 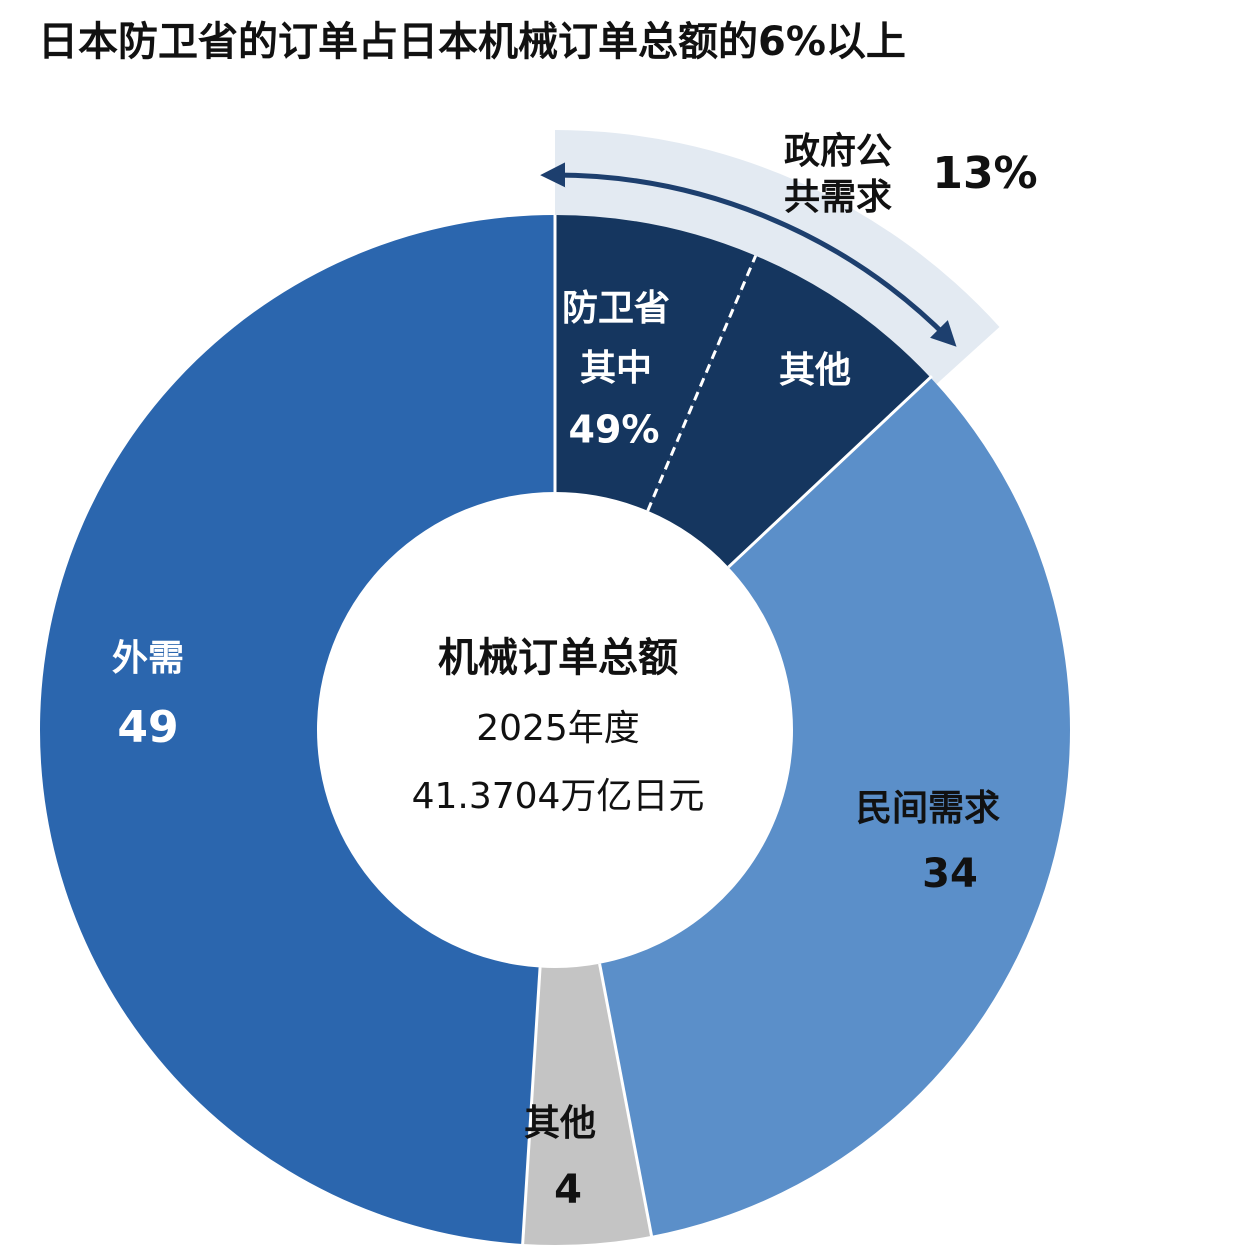 I want to click on bracket-arrow, so click(x=748, y=254).